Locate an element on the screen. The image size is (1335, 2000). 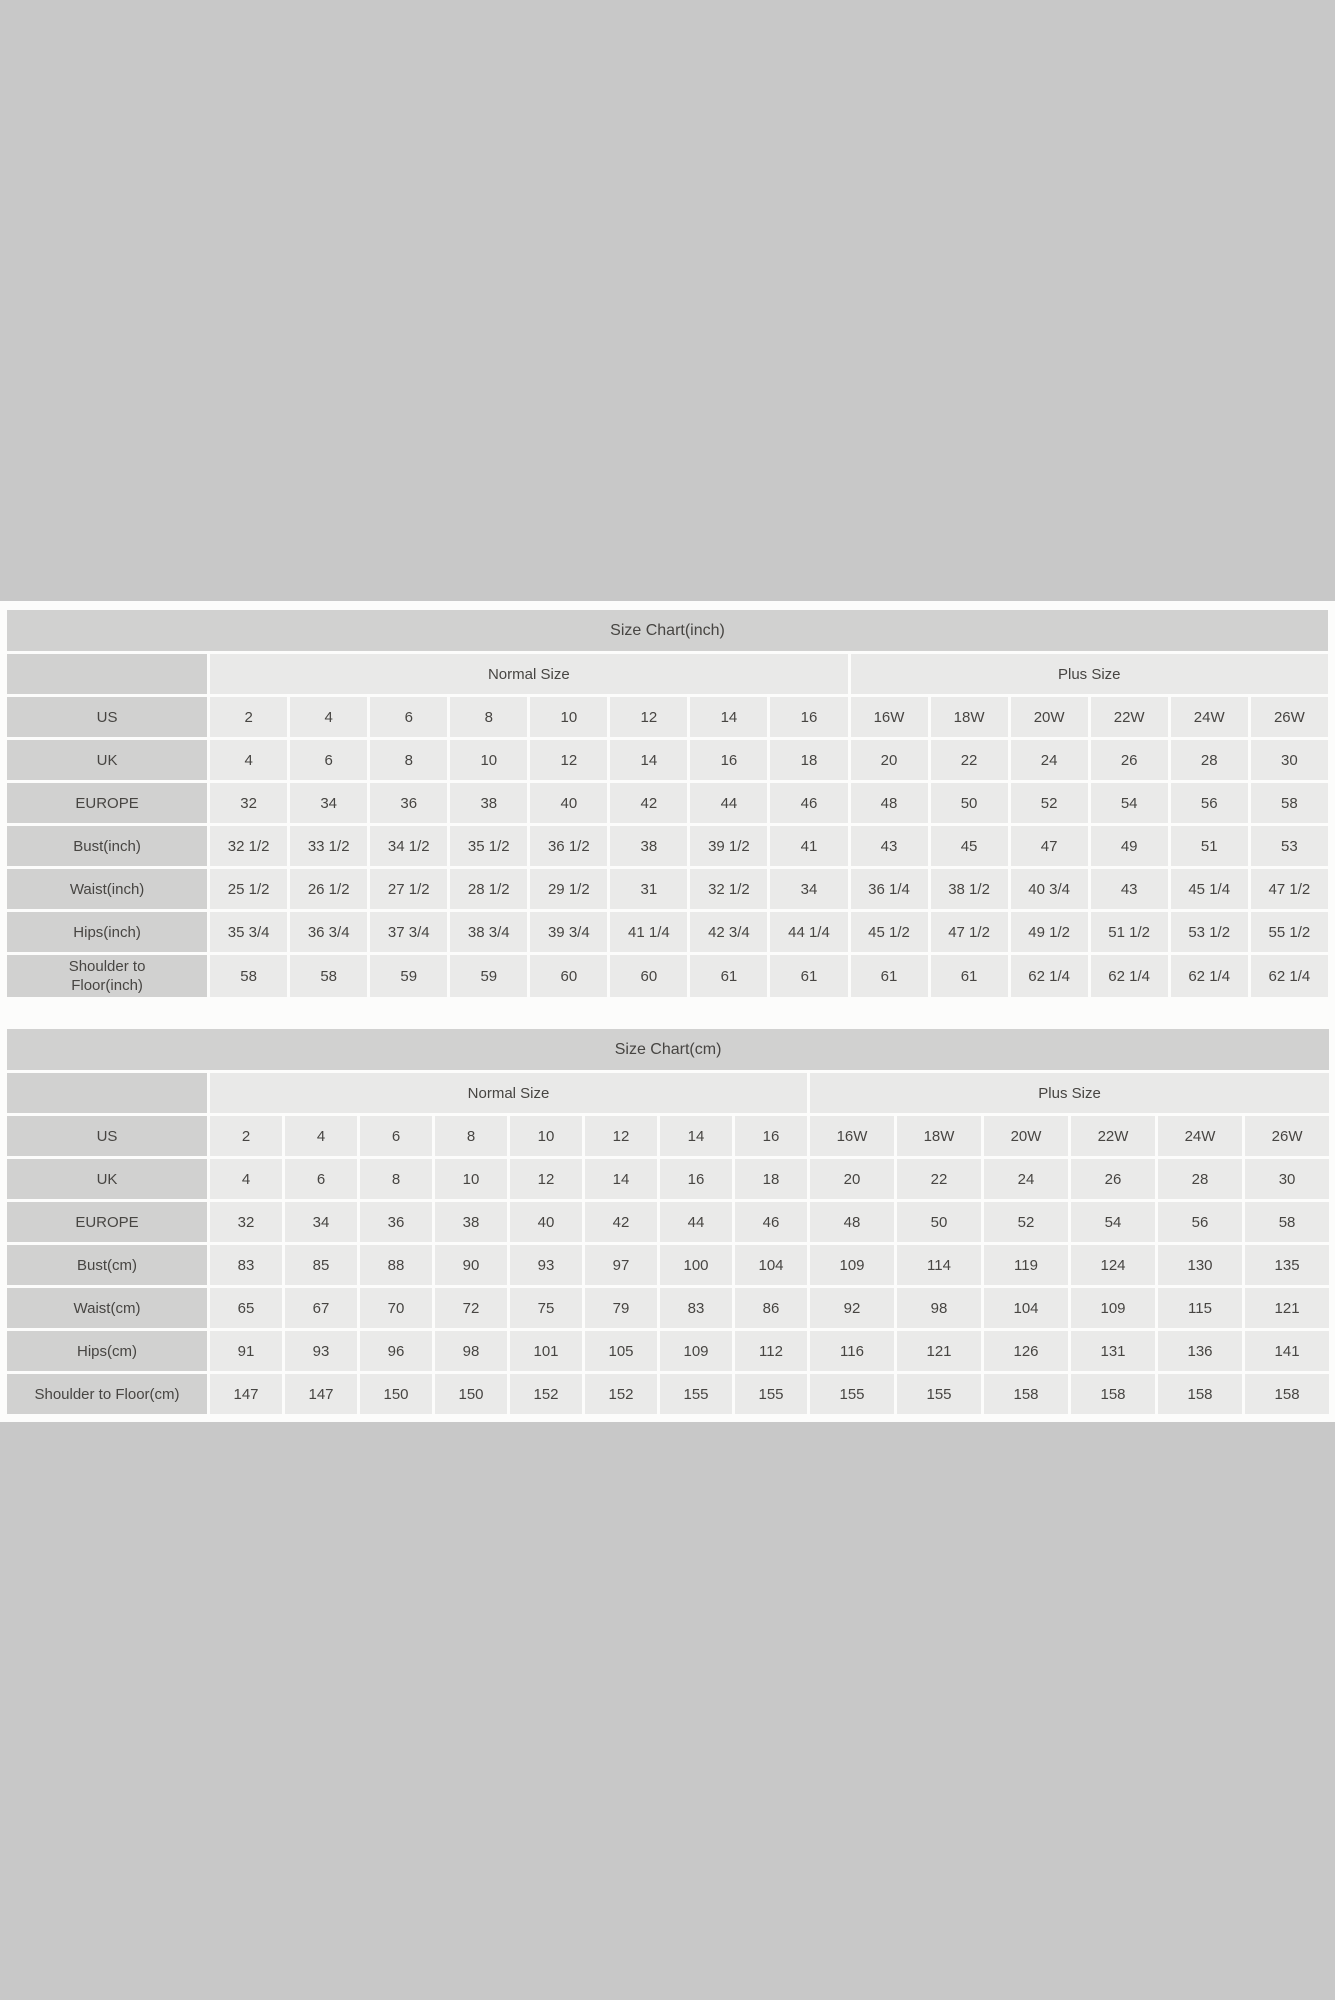
row-label: Bust(cm) is located at coordinates (107, 1265).